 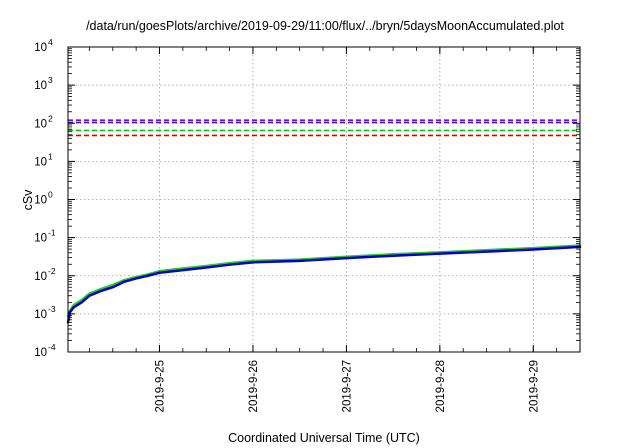 I want to click on y-tick-exponent: -4, so click(x=52, y=347).